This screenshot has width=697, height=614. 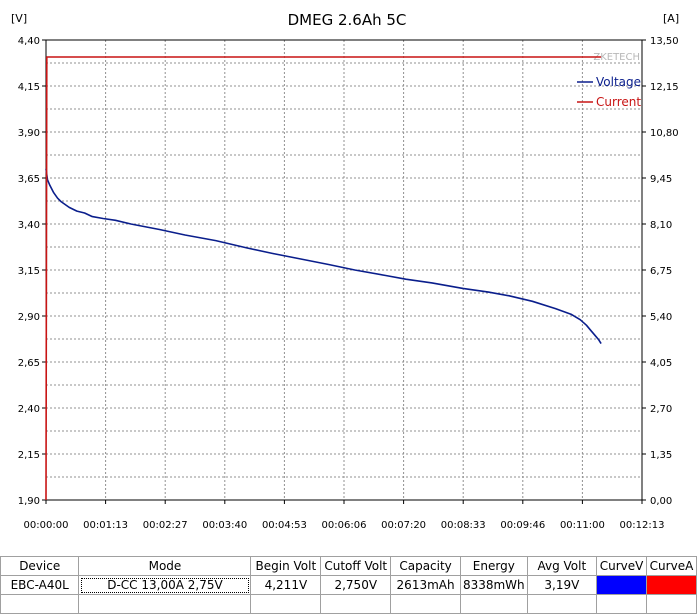 I want to click on x-tick-label: 00:02:27, so click(x=165, y=525).